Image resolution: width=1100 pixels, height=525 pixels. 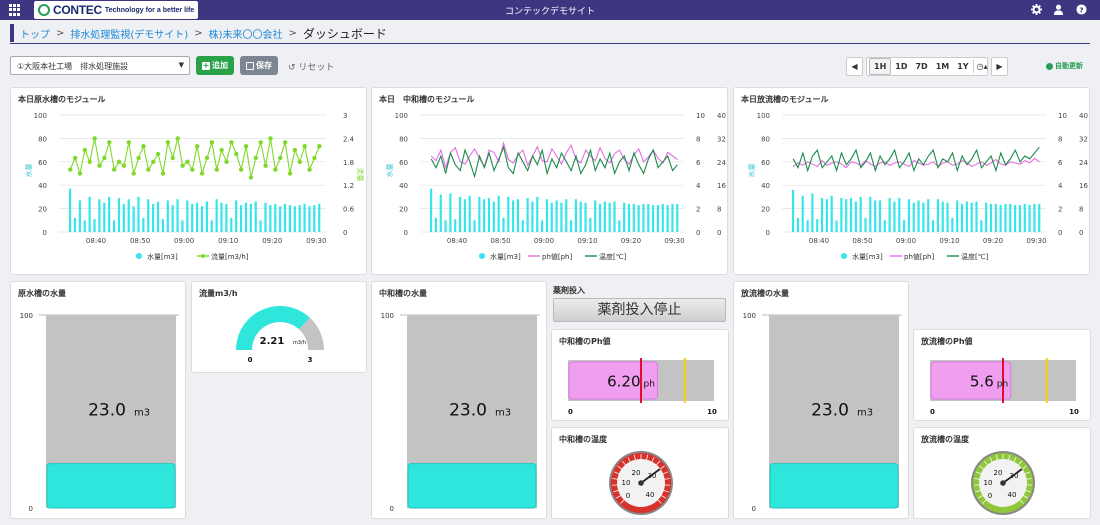 I want to click on range-button-7d: 7D, so click(x=921, y=66).